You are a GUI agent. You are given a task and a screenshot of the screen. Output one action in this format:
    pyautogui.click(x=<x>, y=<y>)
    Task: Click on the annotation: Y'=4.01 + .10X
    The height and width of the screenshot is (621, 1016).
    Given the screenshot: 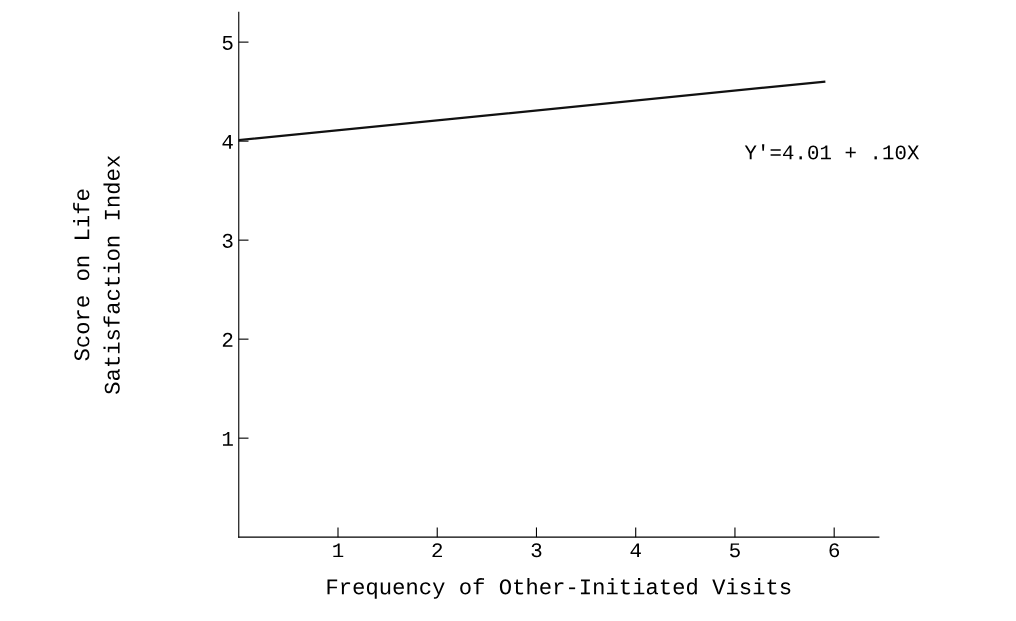 What is the action you would take?
    pyautogui.click(x=832, y=152)
    